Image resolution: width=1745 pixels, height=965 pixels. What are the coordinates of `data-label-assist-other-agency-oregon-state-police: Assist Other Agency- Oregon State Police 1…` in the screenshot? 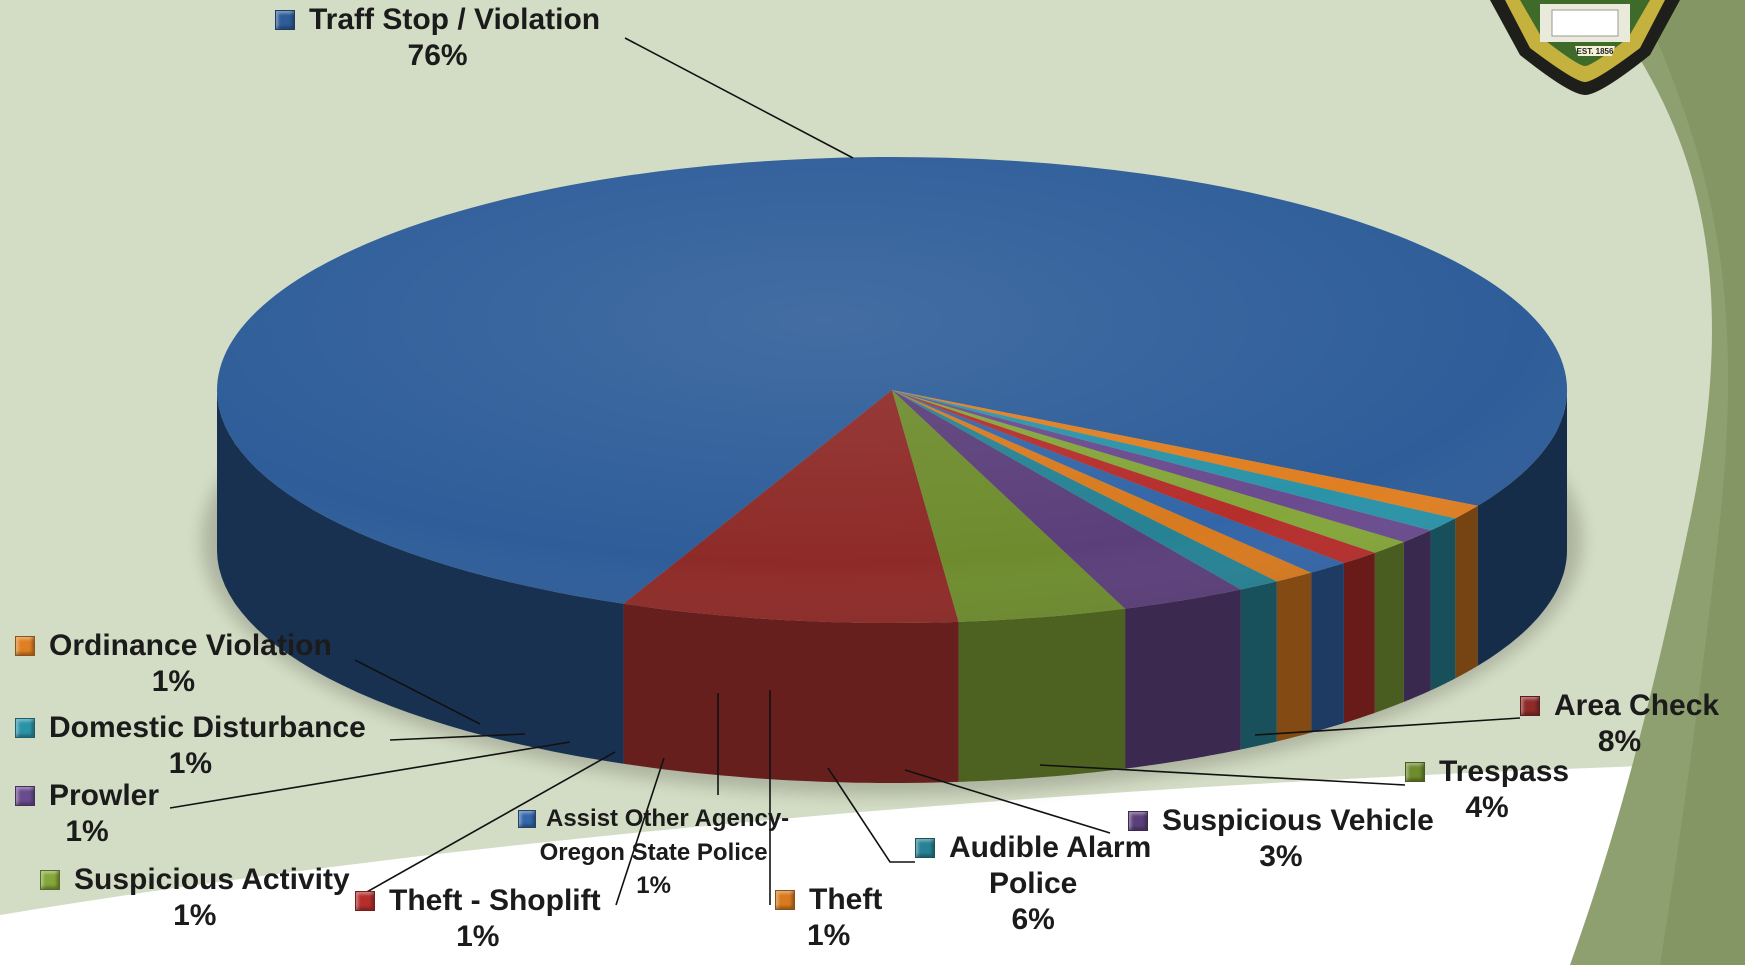 It's located at (653, 852).